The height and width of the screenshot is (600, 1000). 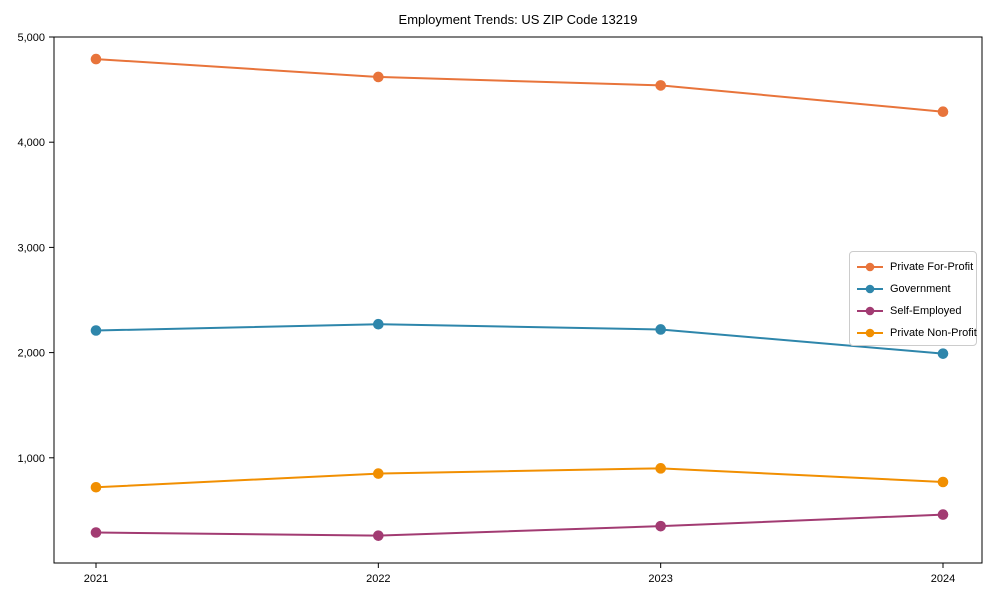 What do you see at coordinates (926, 311) in the screenshot?
I see `legend-label: Self-Employed` at bounding box center [926, 311].